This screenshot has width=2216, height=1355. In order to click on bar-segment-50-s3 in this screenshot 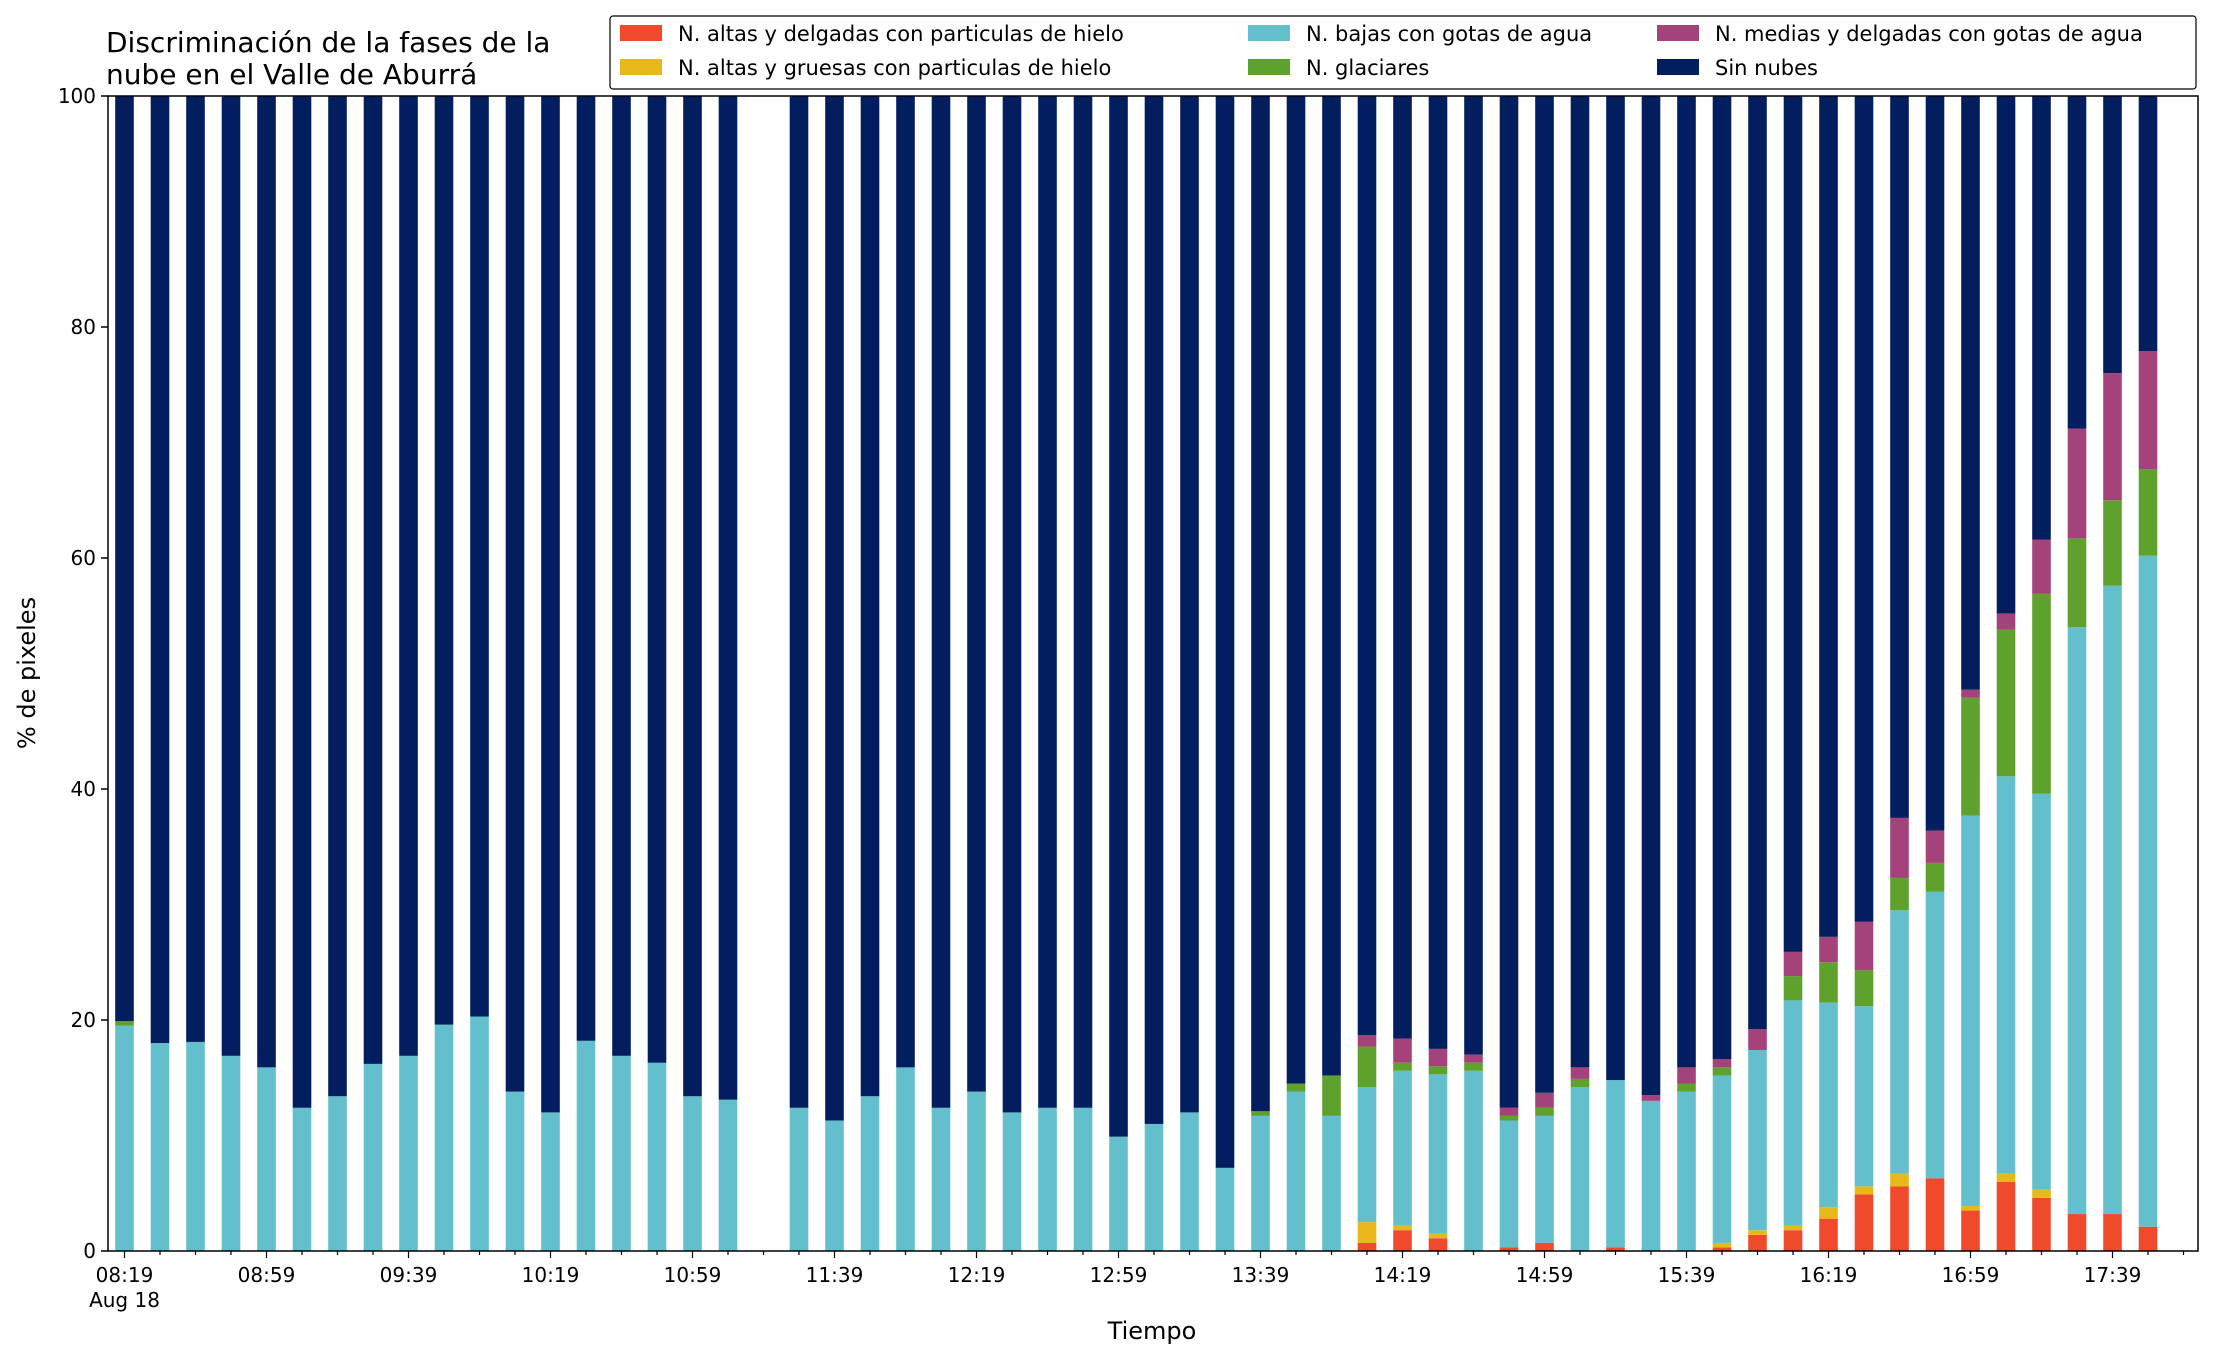, I will do `click(1899, 894)`.